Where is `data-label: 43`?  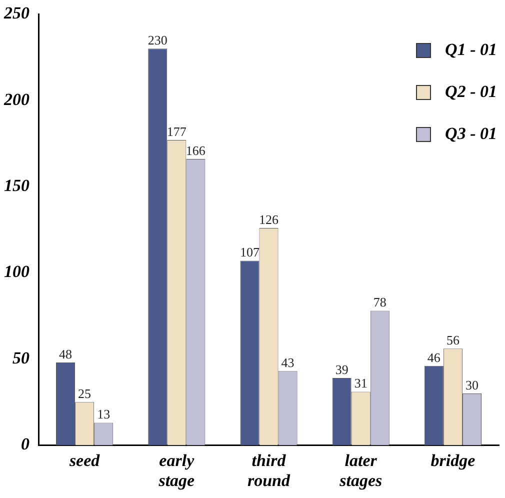 data-label: 43 is located at coordinates (287, 362).